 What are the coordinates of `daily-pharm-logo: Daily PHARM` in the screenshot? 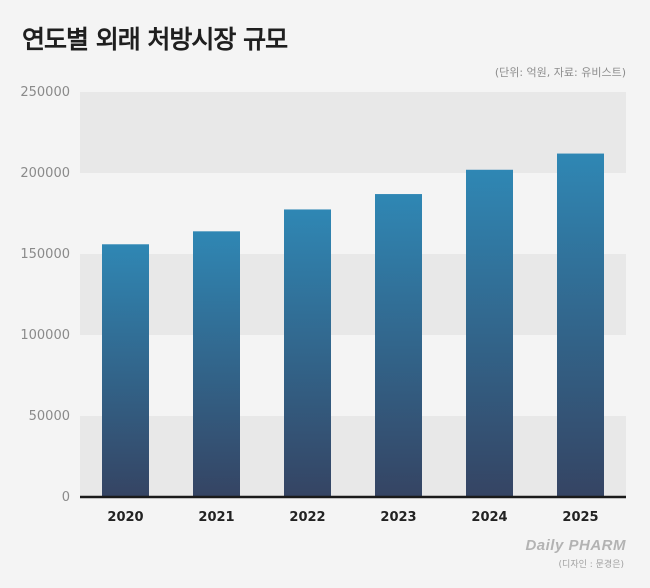 It's located at (575, 545).